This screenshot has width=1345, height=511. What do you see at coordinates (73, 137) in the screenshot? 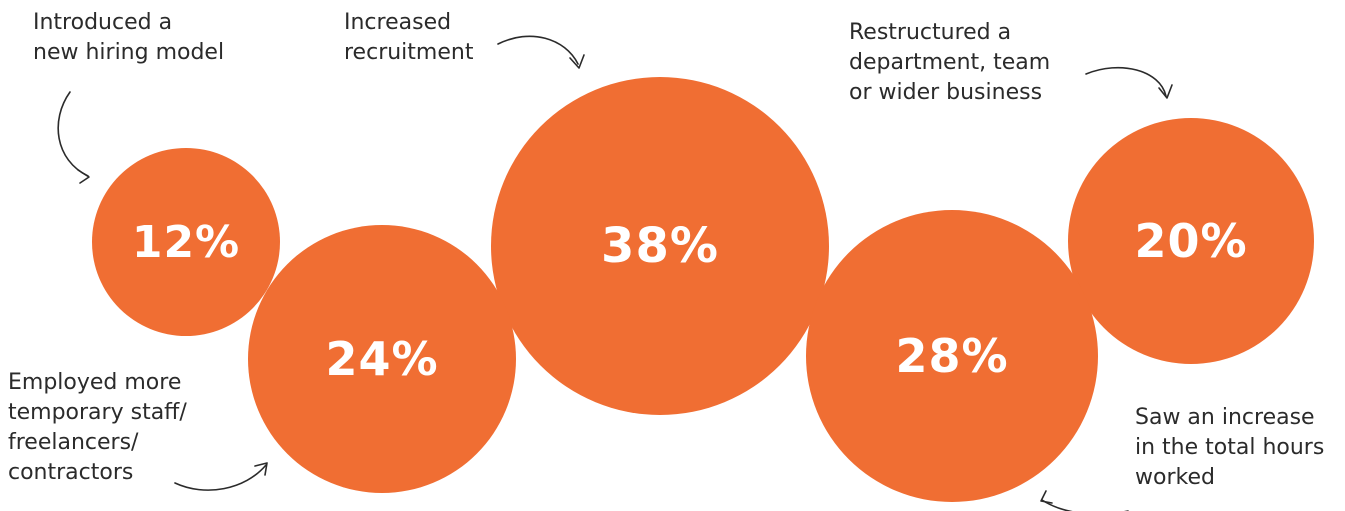
I see `arrow-new-hiring-model` at bounding box center [73, 137].